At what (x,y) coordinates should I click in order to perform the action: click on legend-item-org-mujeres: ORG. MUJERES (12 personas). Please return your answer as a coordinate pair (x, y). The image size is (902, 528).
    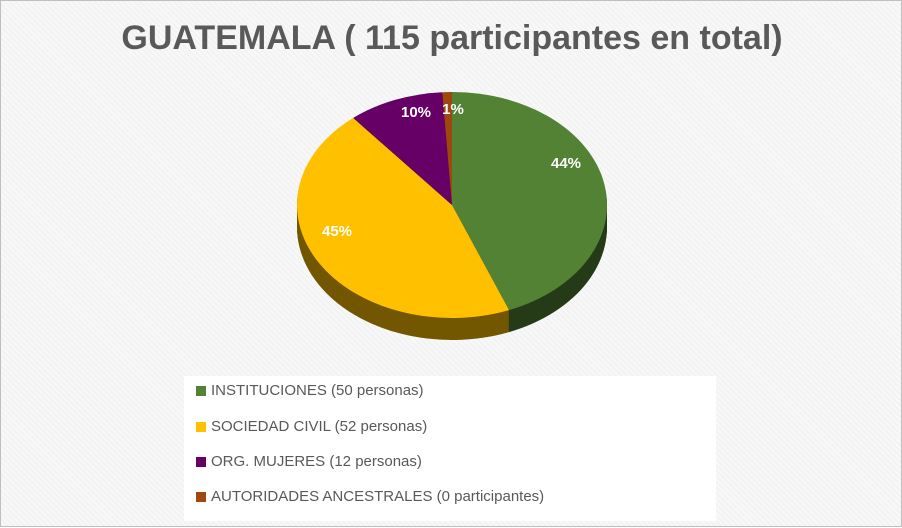
    Looking at the image, I should click on (309, 461).